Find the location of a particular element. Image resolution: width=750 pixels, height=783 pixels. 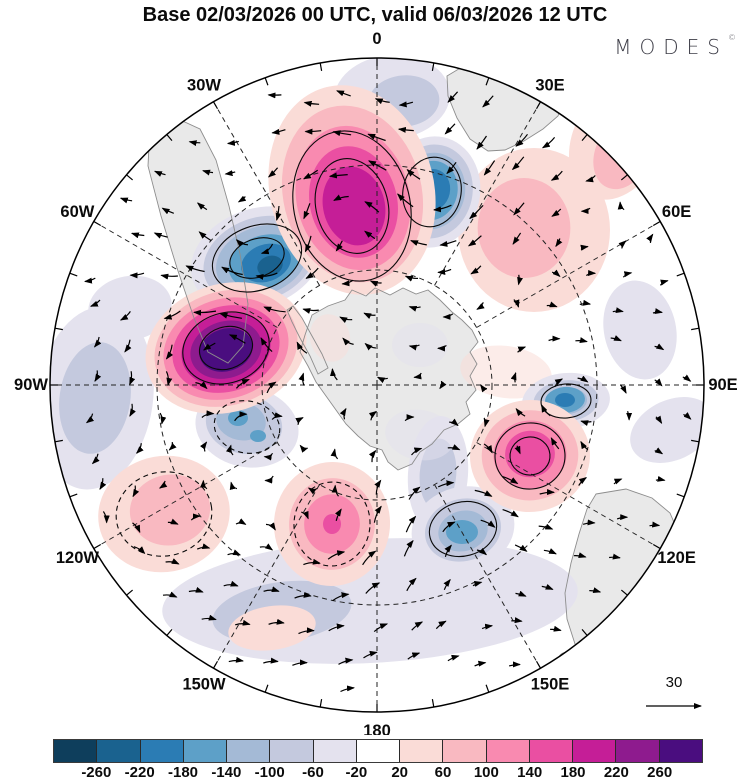

landmass-australia is located at coordinates (622, 572).